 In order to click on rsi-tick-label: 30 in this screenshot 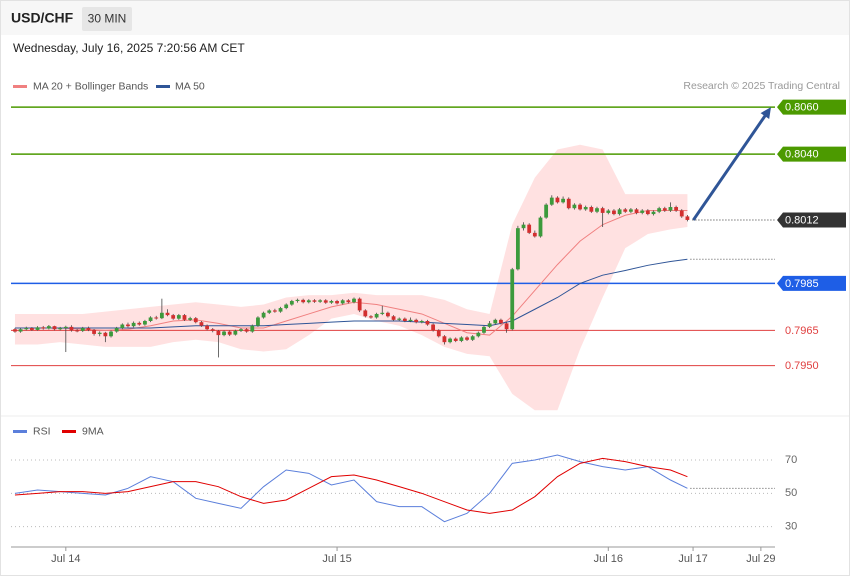, I will do `click(791, 527)`.